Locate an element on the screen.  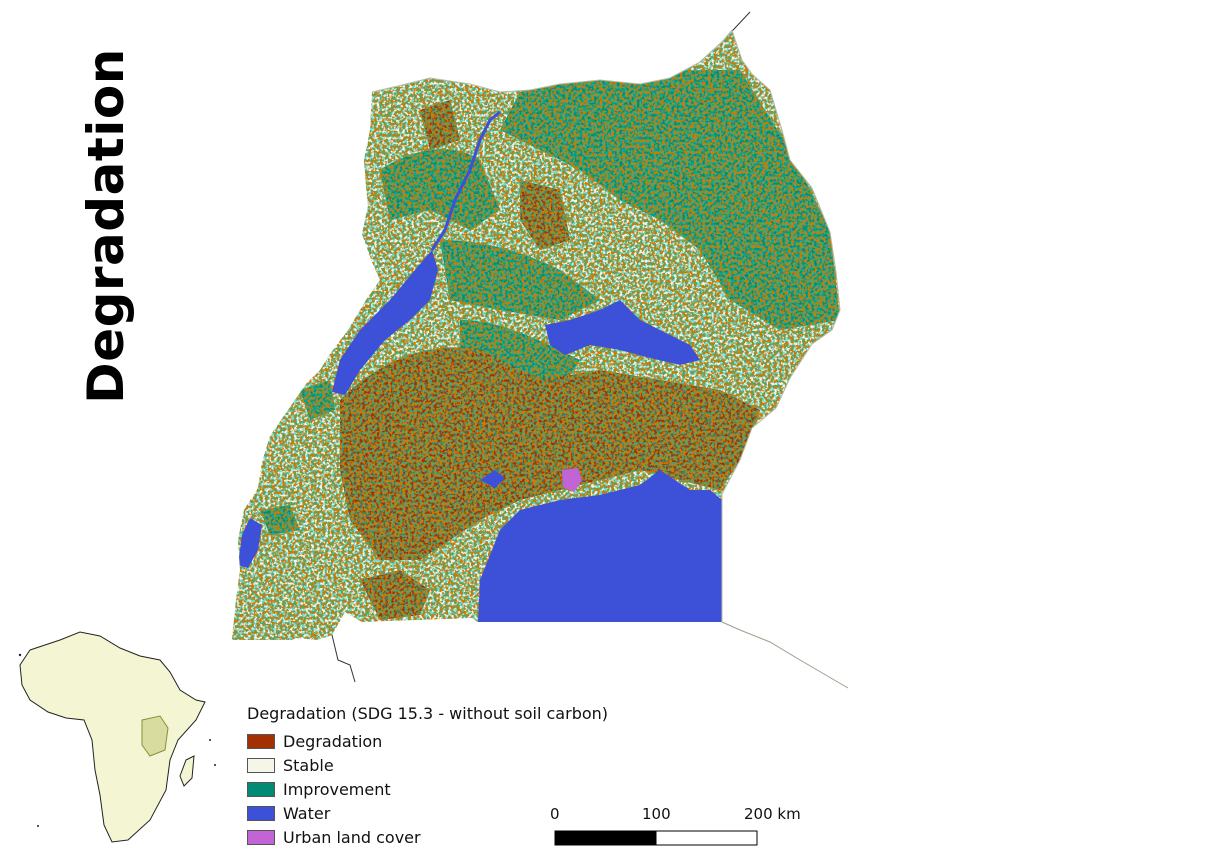
legend-item-urban: Urban land cover is located at coordinates (334, 837).